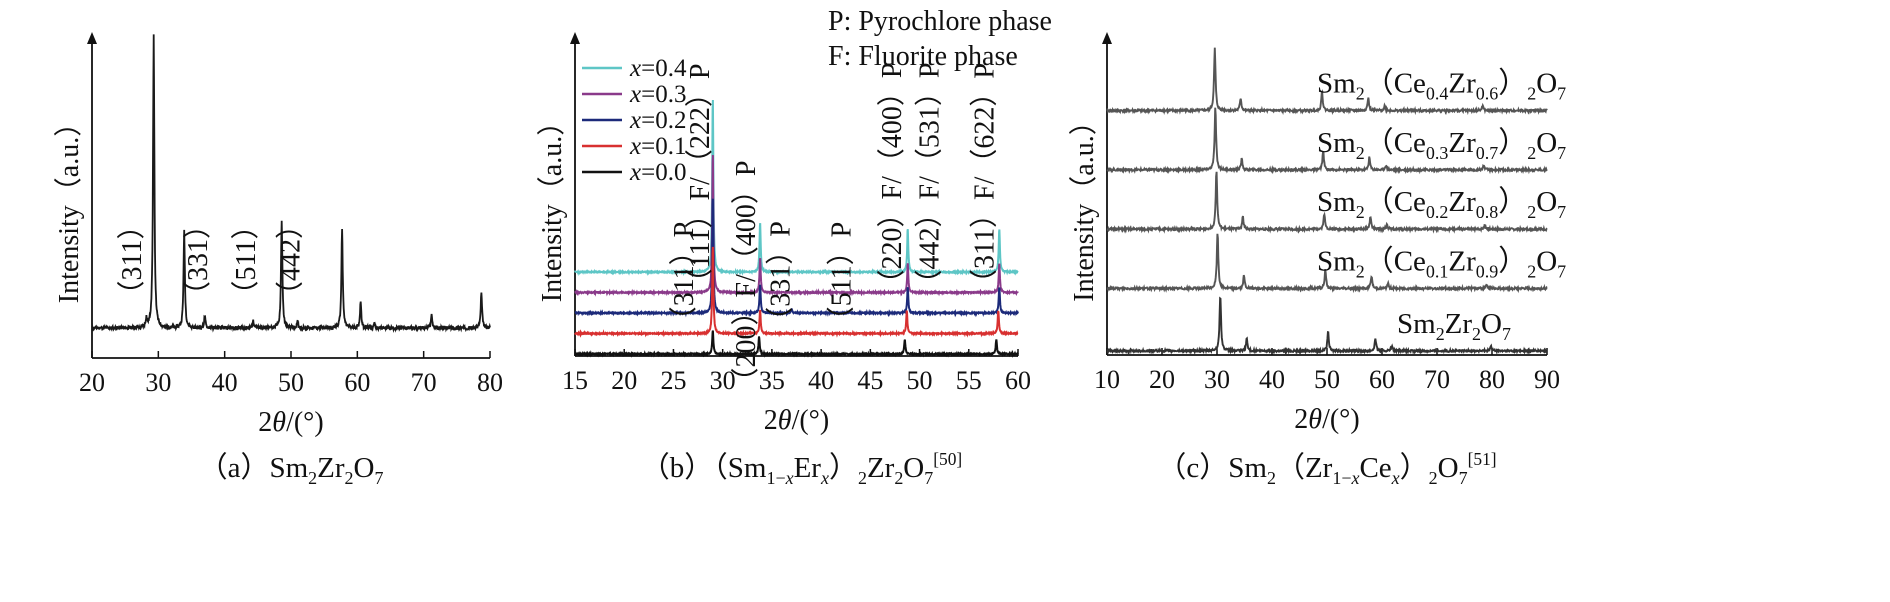 This screenshot has width=1890, height=602. What do you see at coordinates (673, 380) in the screenshot?
I see `x-tick-label: 25` at bounding box center [673, 380].